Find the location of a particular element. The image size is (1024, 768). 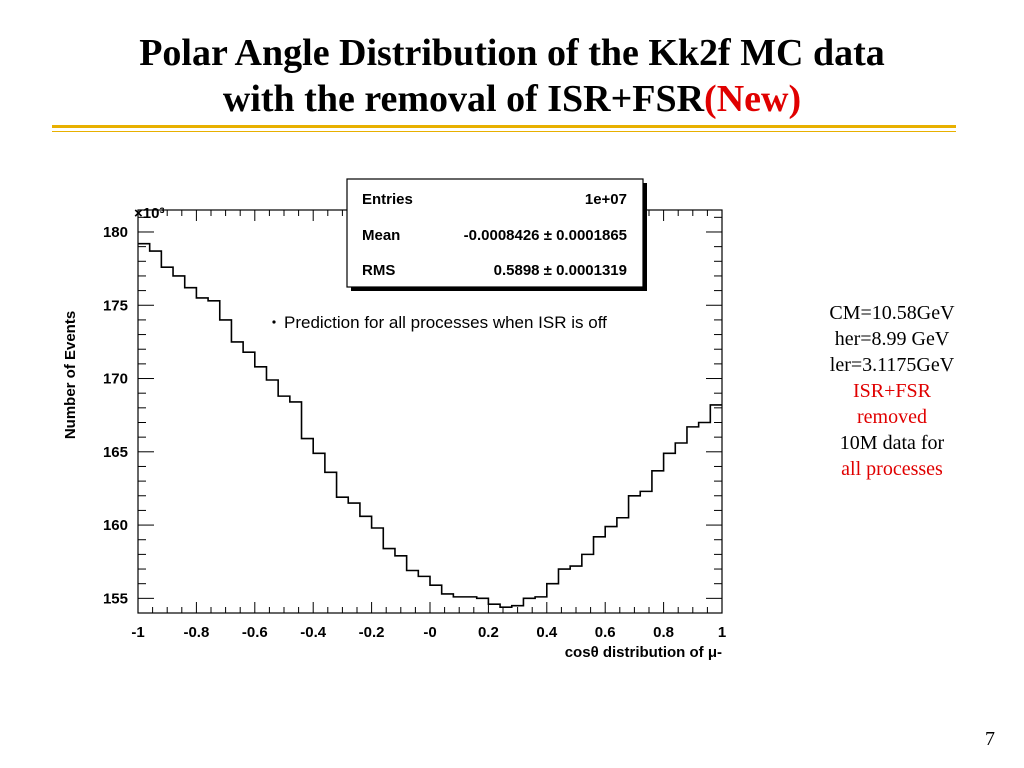

note-isr-fsr: ISR+FSR is located at coordinates (892, 391).